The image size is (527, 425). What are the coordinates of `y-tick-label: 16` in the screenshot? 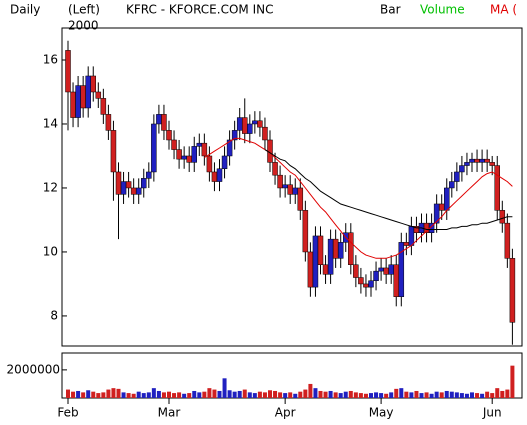 It's located at (50, 59).